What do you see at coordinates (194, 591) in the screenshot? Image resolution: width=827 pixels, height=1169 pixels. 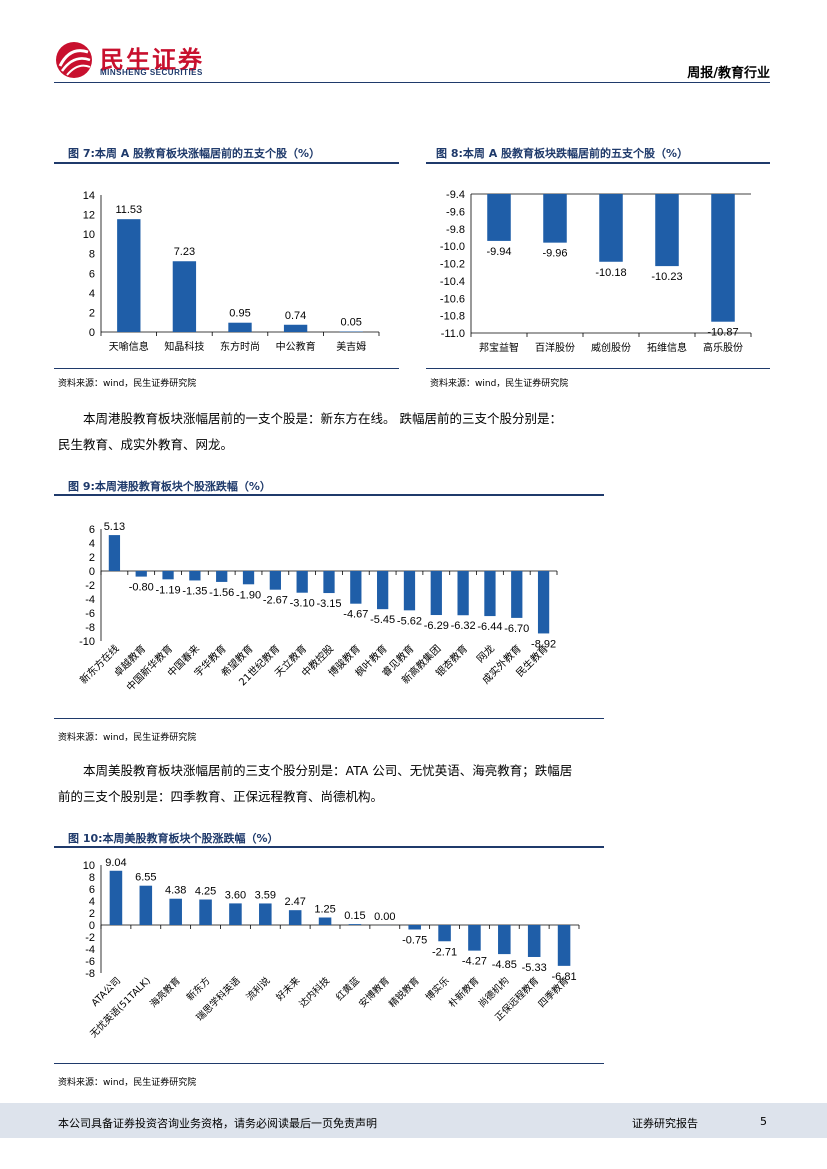 I see `data-label: -1.35` at bounding box center [194, 591].